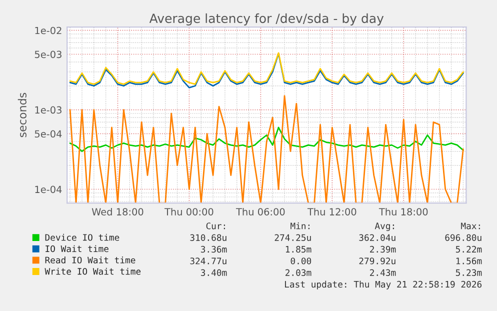 The height and width of the screenshot is (311, 497). Describe the element at coordinates (469, 261) in the screenshot. I see `text: 1.56m` at that location.